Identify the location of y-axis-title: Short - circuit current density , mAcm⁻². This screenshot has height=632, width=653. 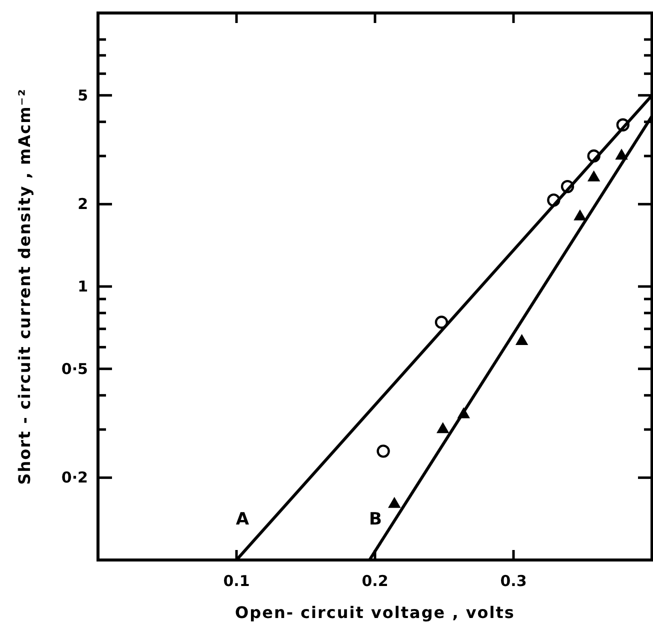
(24, 286).